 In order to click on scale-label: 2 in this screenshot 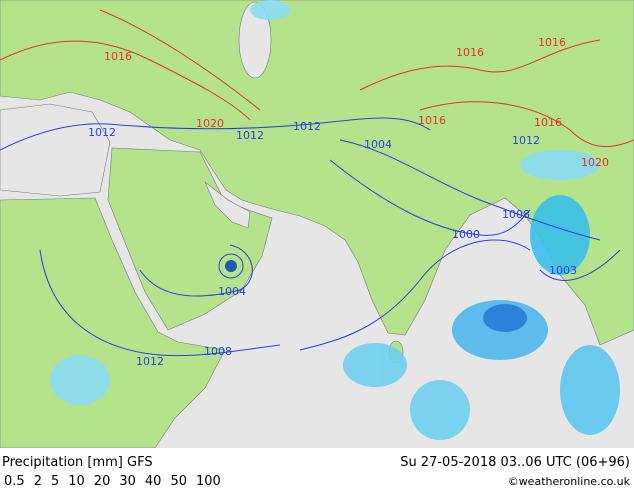, I will do `click(38, 481)`.